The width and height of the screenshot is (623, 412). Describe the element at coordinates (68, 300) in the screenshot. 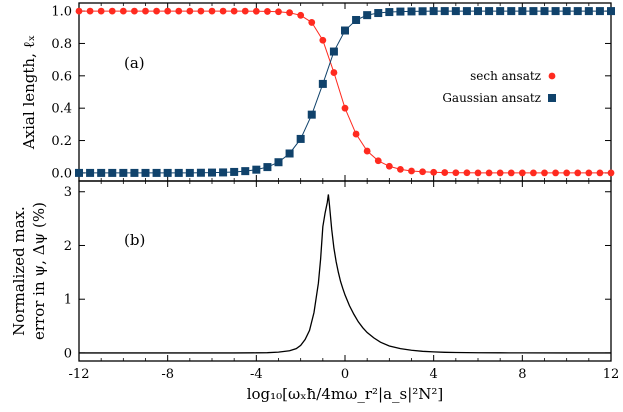

I see `panel-b-ytick-label: 1` at that location.